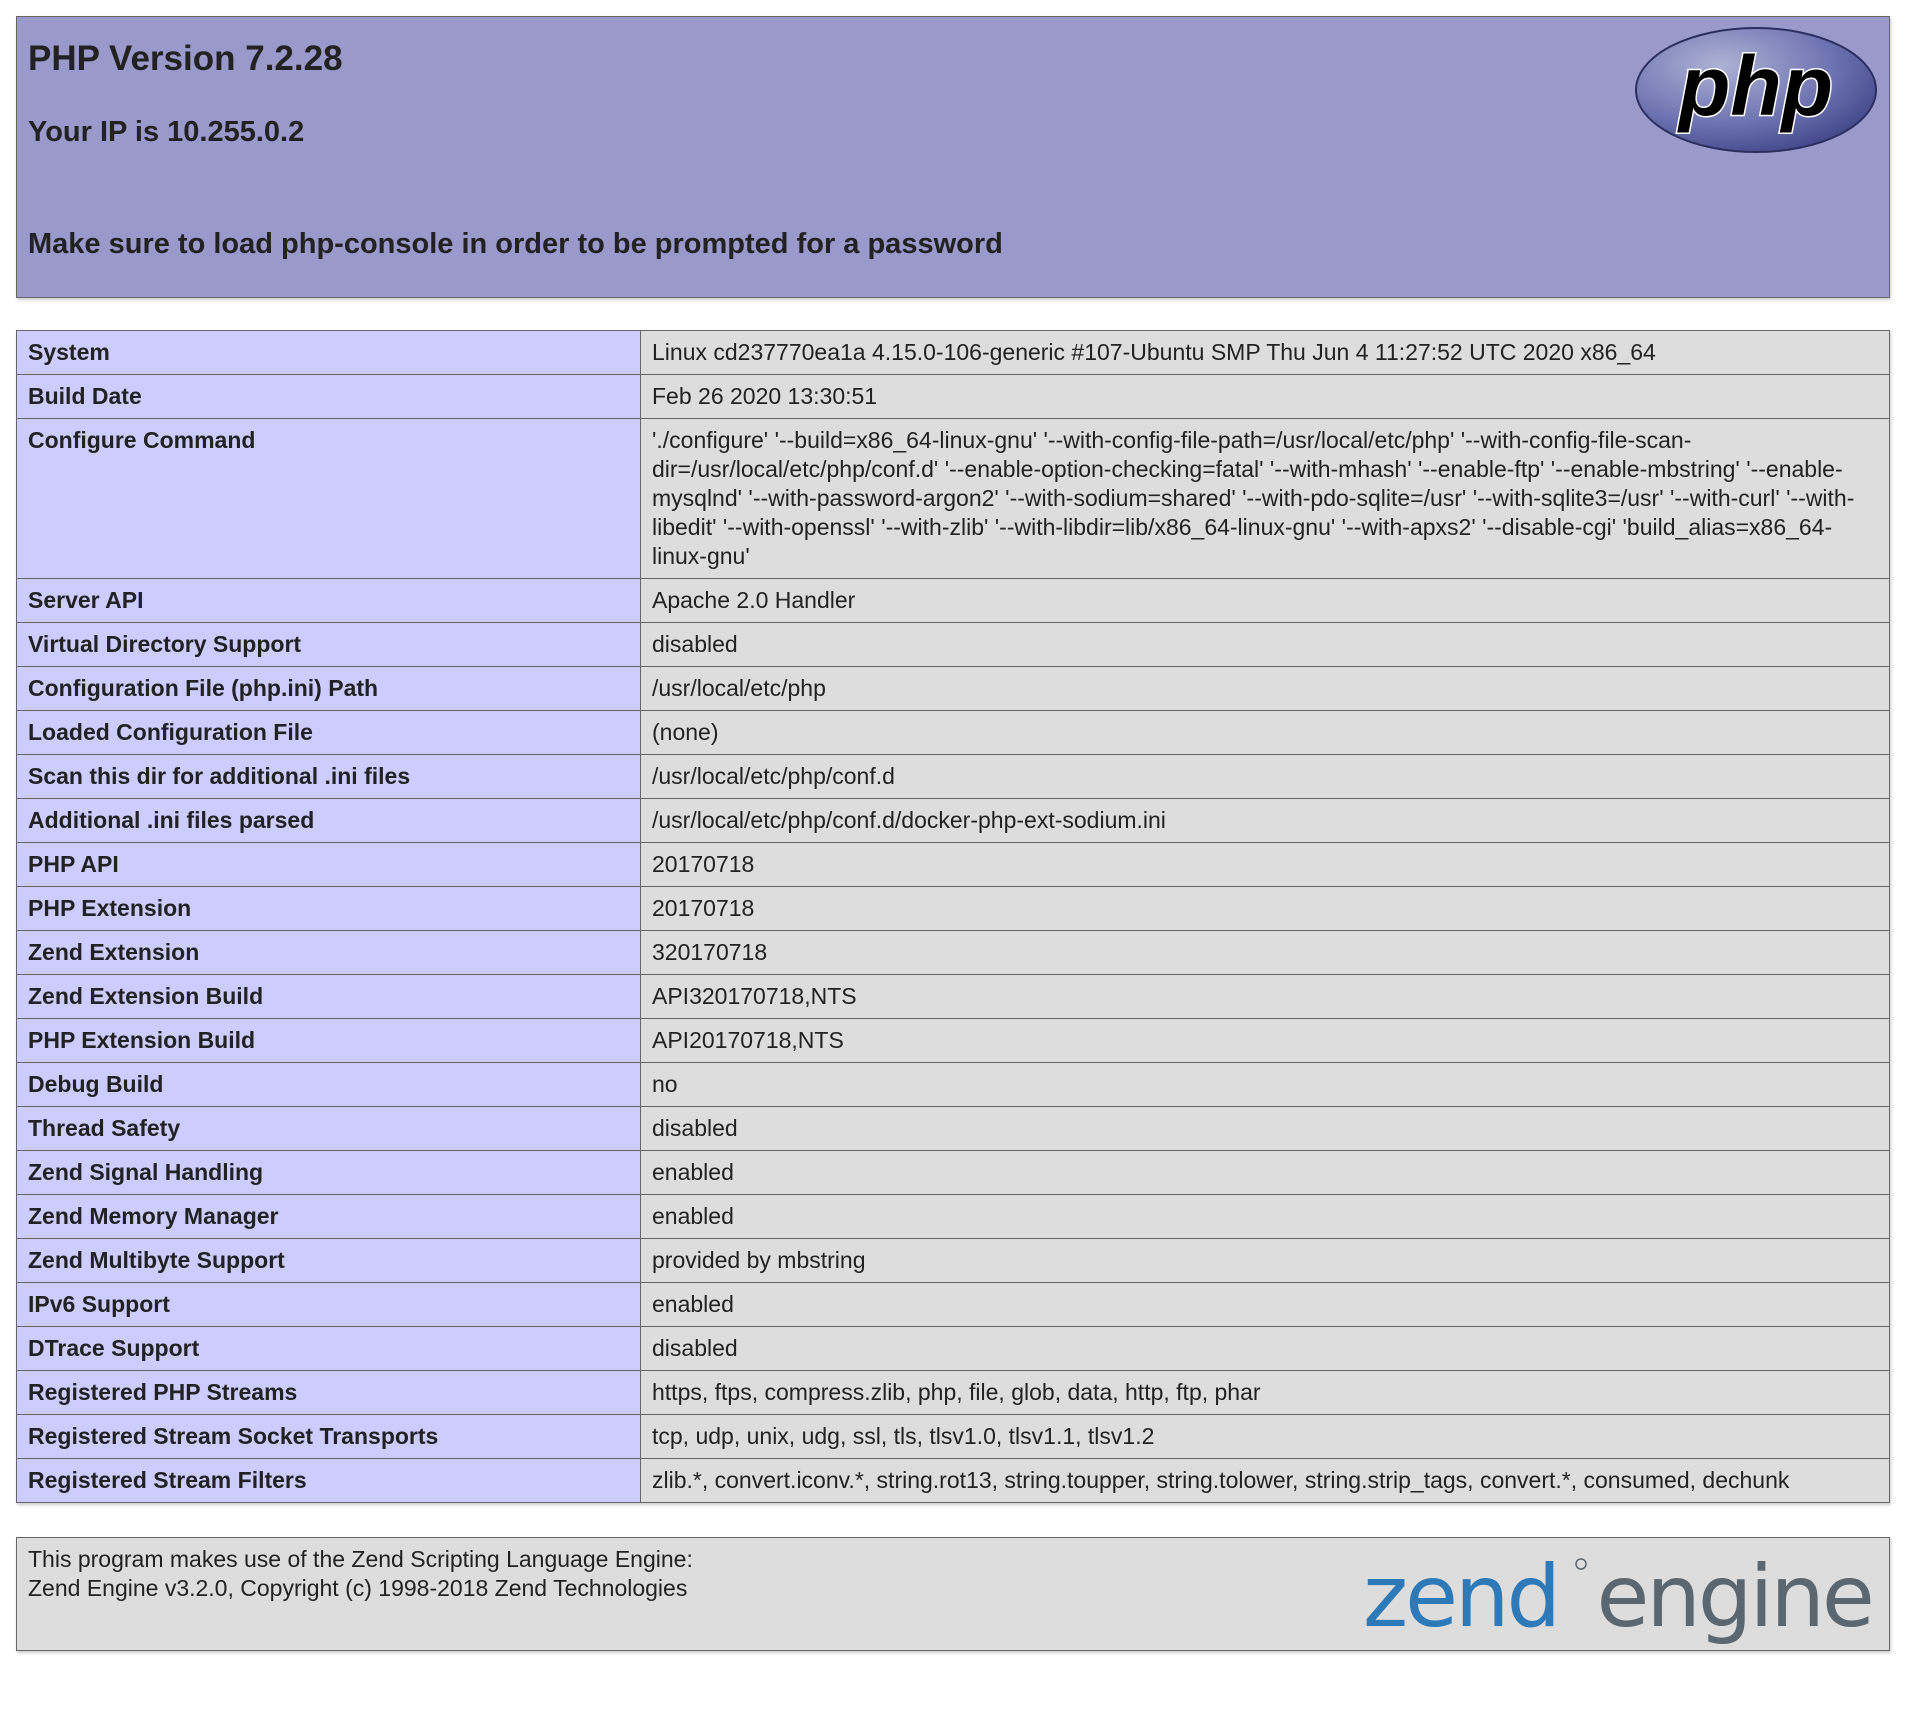 The width and height of the screenshot is (1906, 1716). What do you see at coordinates (1265, 732) in the screenshot?
I see `row-value: (none)` at bounding box center [1265, 732].